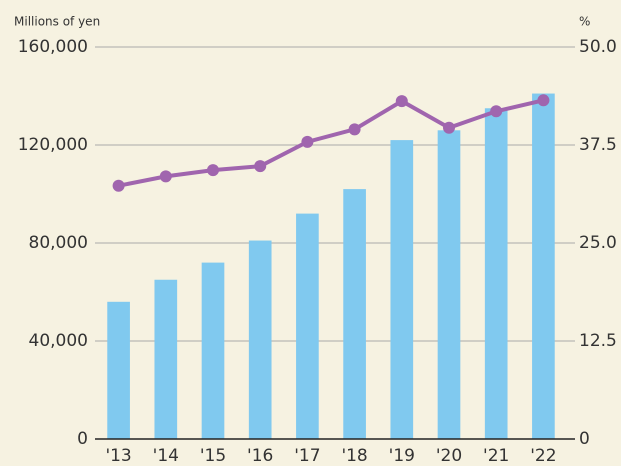  I want to click on y-tick-label: 120,000, so click(53, 145).